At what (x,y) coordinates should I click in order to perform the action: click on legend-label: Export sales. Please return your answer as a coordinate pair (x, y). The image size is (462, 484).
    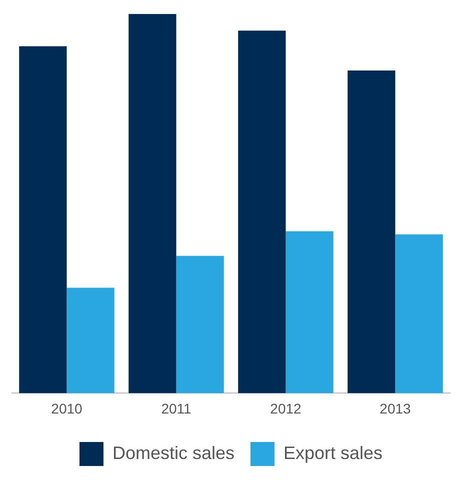
    Looking at the image, I should click on (333, 452).